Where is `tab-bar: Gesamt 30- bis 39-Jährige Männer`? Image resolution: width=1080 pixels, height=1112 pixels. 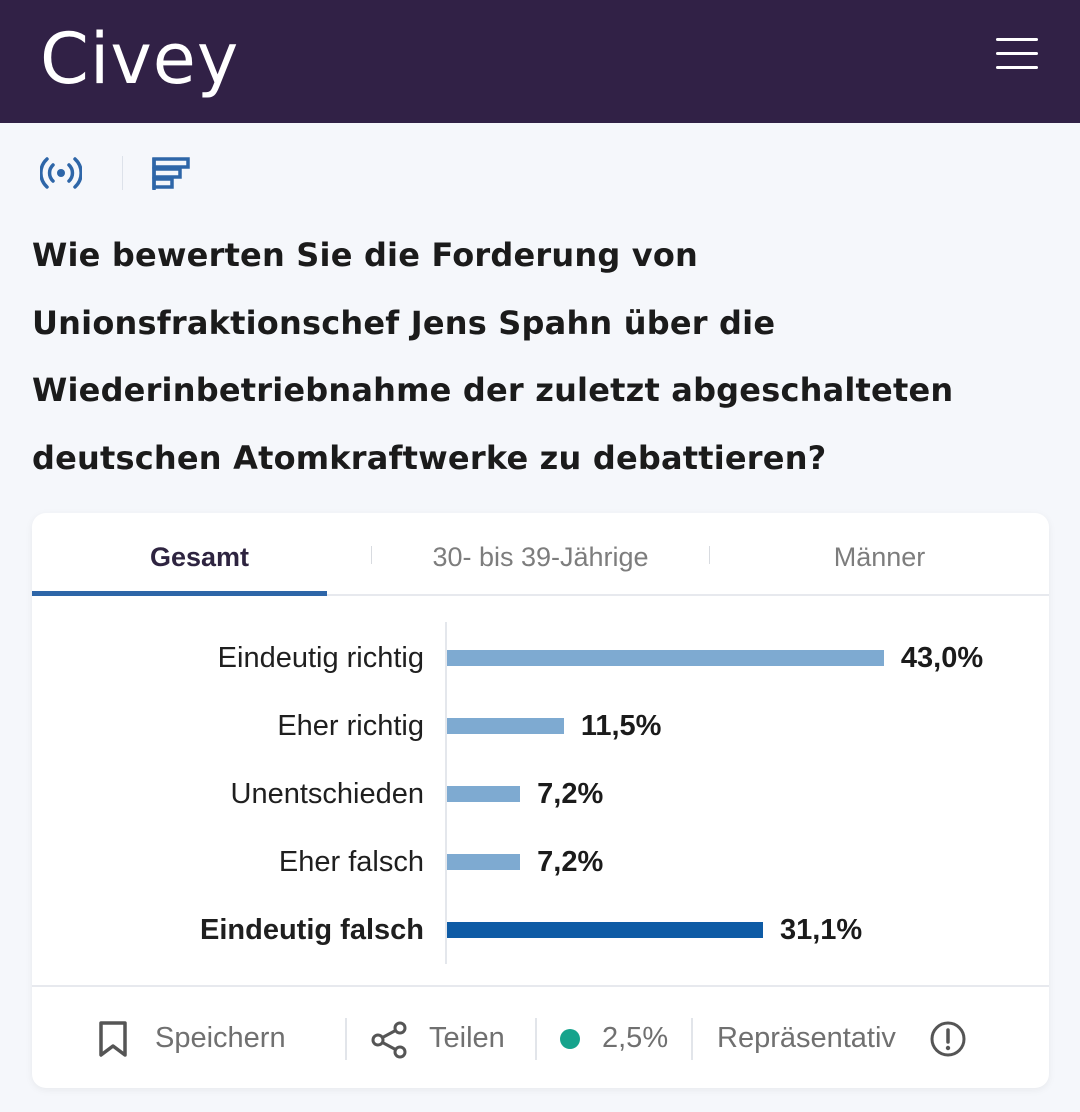
tab-bar: Gesamt 30- bis 39-Jährige Männer is located at coordinates (540, 554).